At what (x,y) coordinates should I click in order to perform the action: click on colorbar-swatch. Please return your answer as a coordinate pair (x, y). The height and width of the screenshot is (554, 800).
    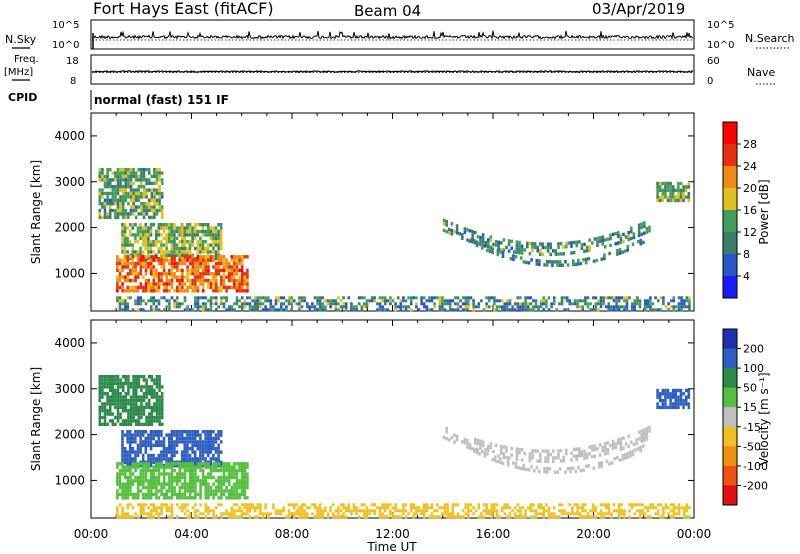
    Looking at the image, I should click on (730, 243).